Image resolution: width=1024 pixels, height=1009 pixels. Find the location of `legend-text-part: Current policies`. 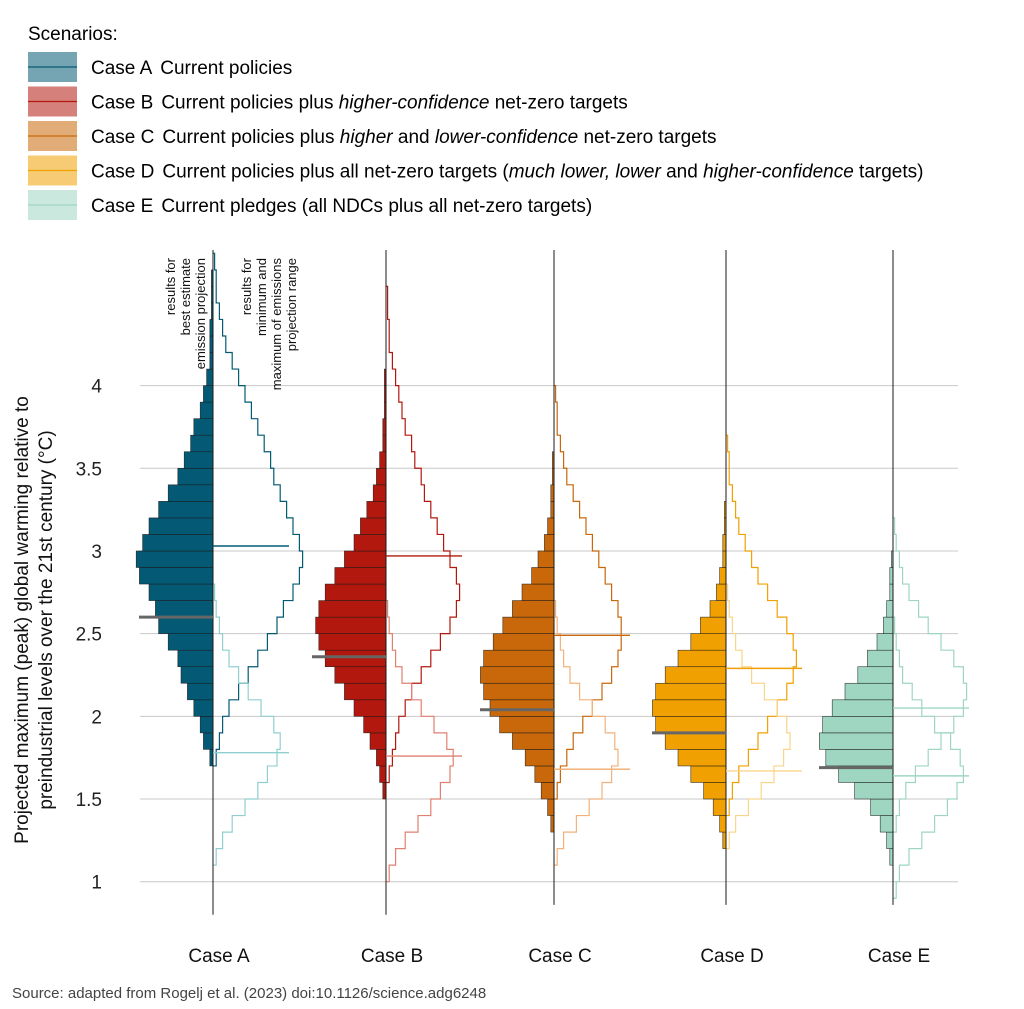

legend-text-part: Current policies is located at coordinates (226, 68).